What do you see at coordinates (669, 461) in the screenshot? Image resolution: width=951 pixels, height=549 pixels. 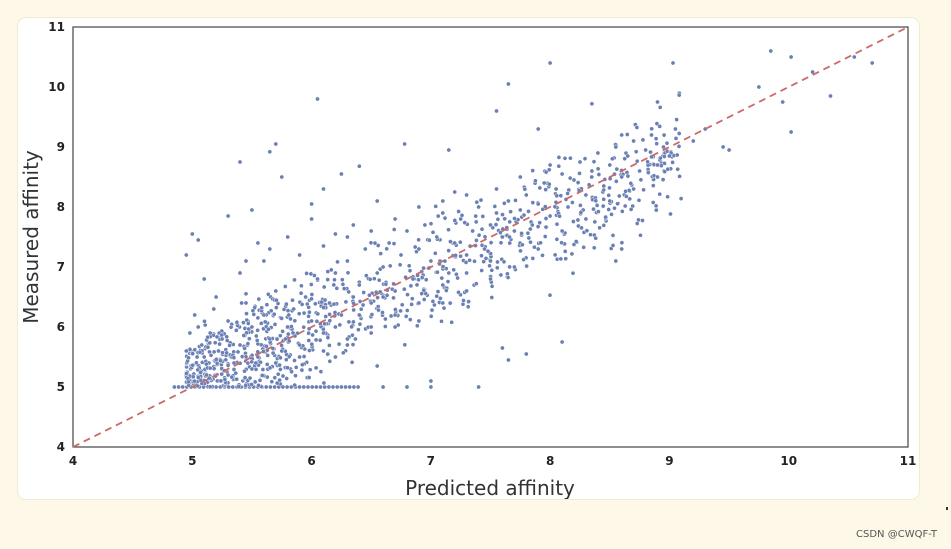 I see `x-tick-label: 9` at bounding box center [669, 461].